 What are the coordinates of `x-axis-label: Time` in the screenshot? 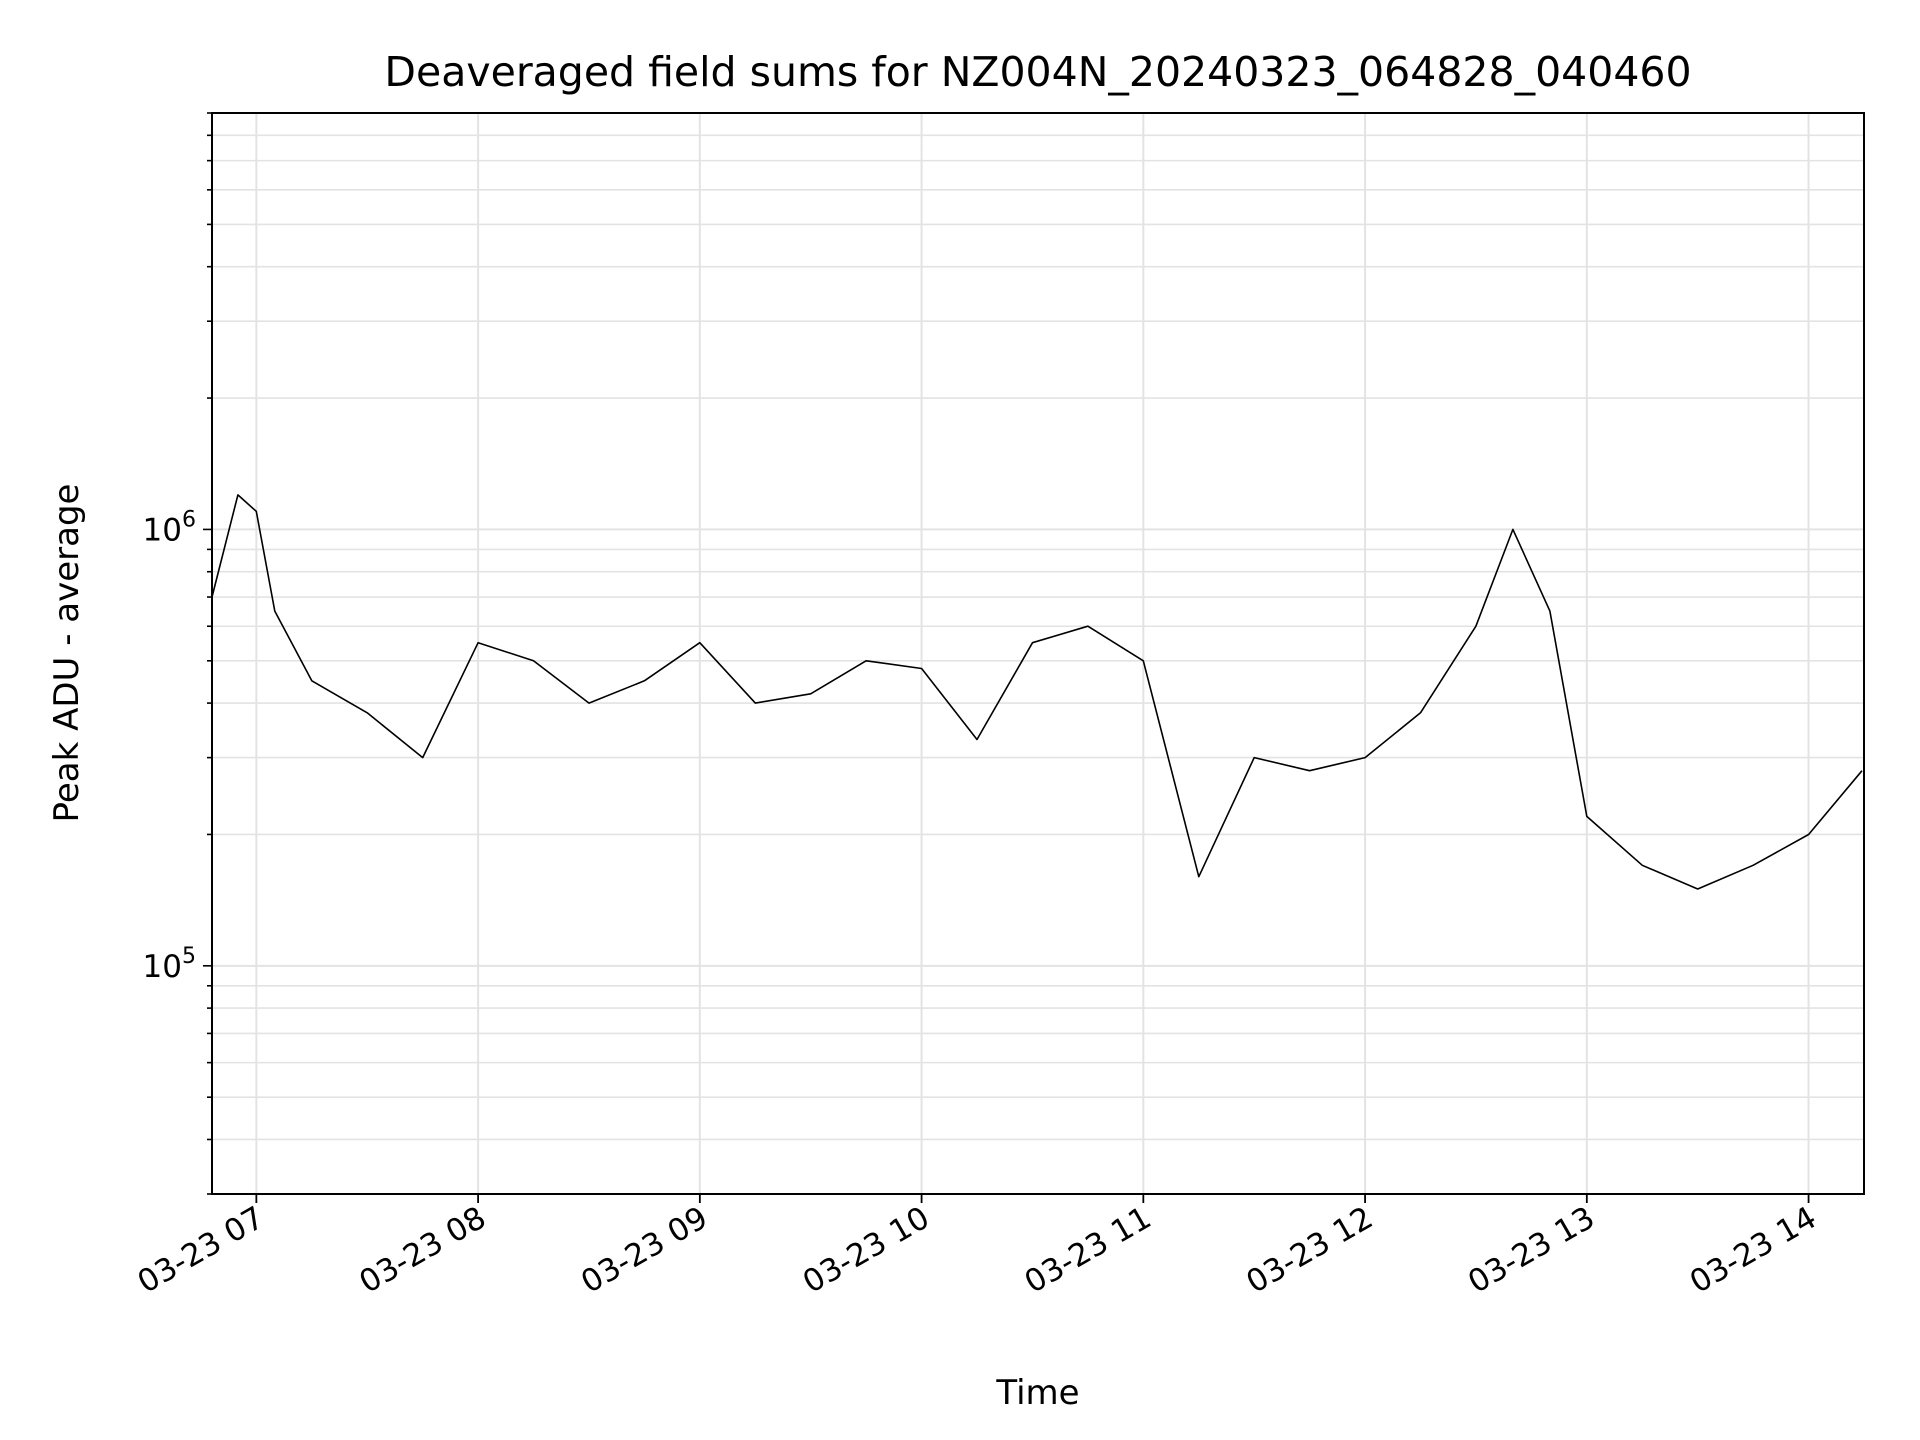 It's located at (1037, 1393).